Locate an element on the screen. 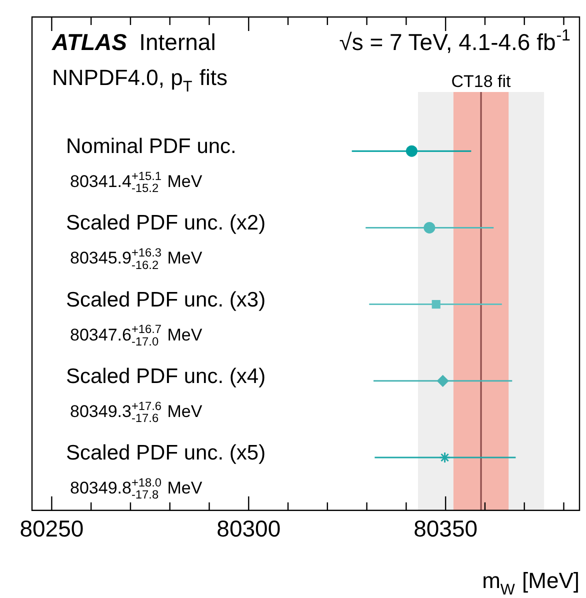 Image resolution: width=586 pixels, height=598 pixels. ref-line-label: CT18 fit is located at coordinates (481, 81).